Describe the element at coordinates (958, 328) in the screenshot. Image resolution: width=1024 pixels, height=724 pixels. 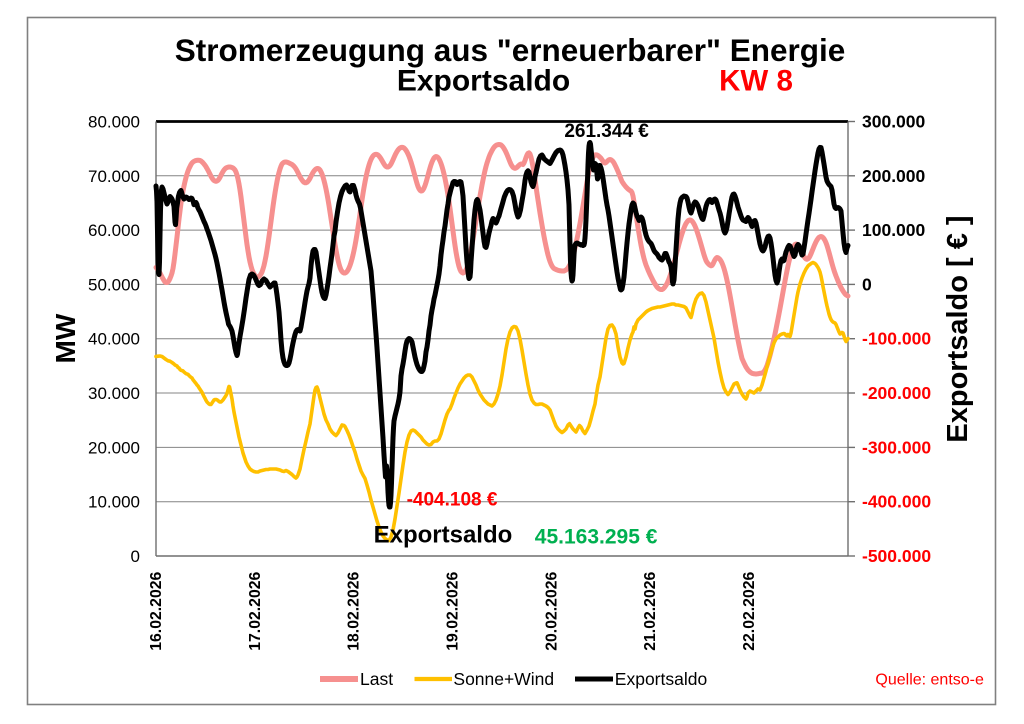
I see `svg-text: Exportsaldo [ € ]` at that location.